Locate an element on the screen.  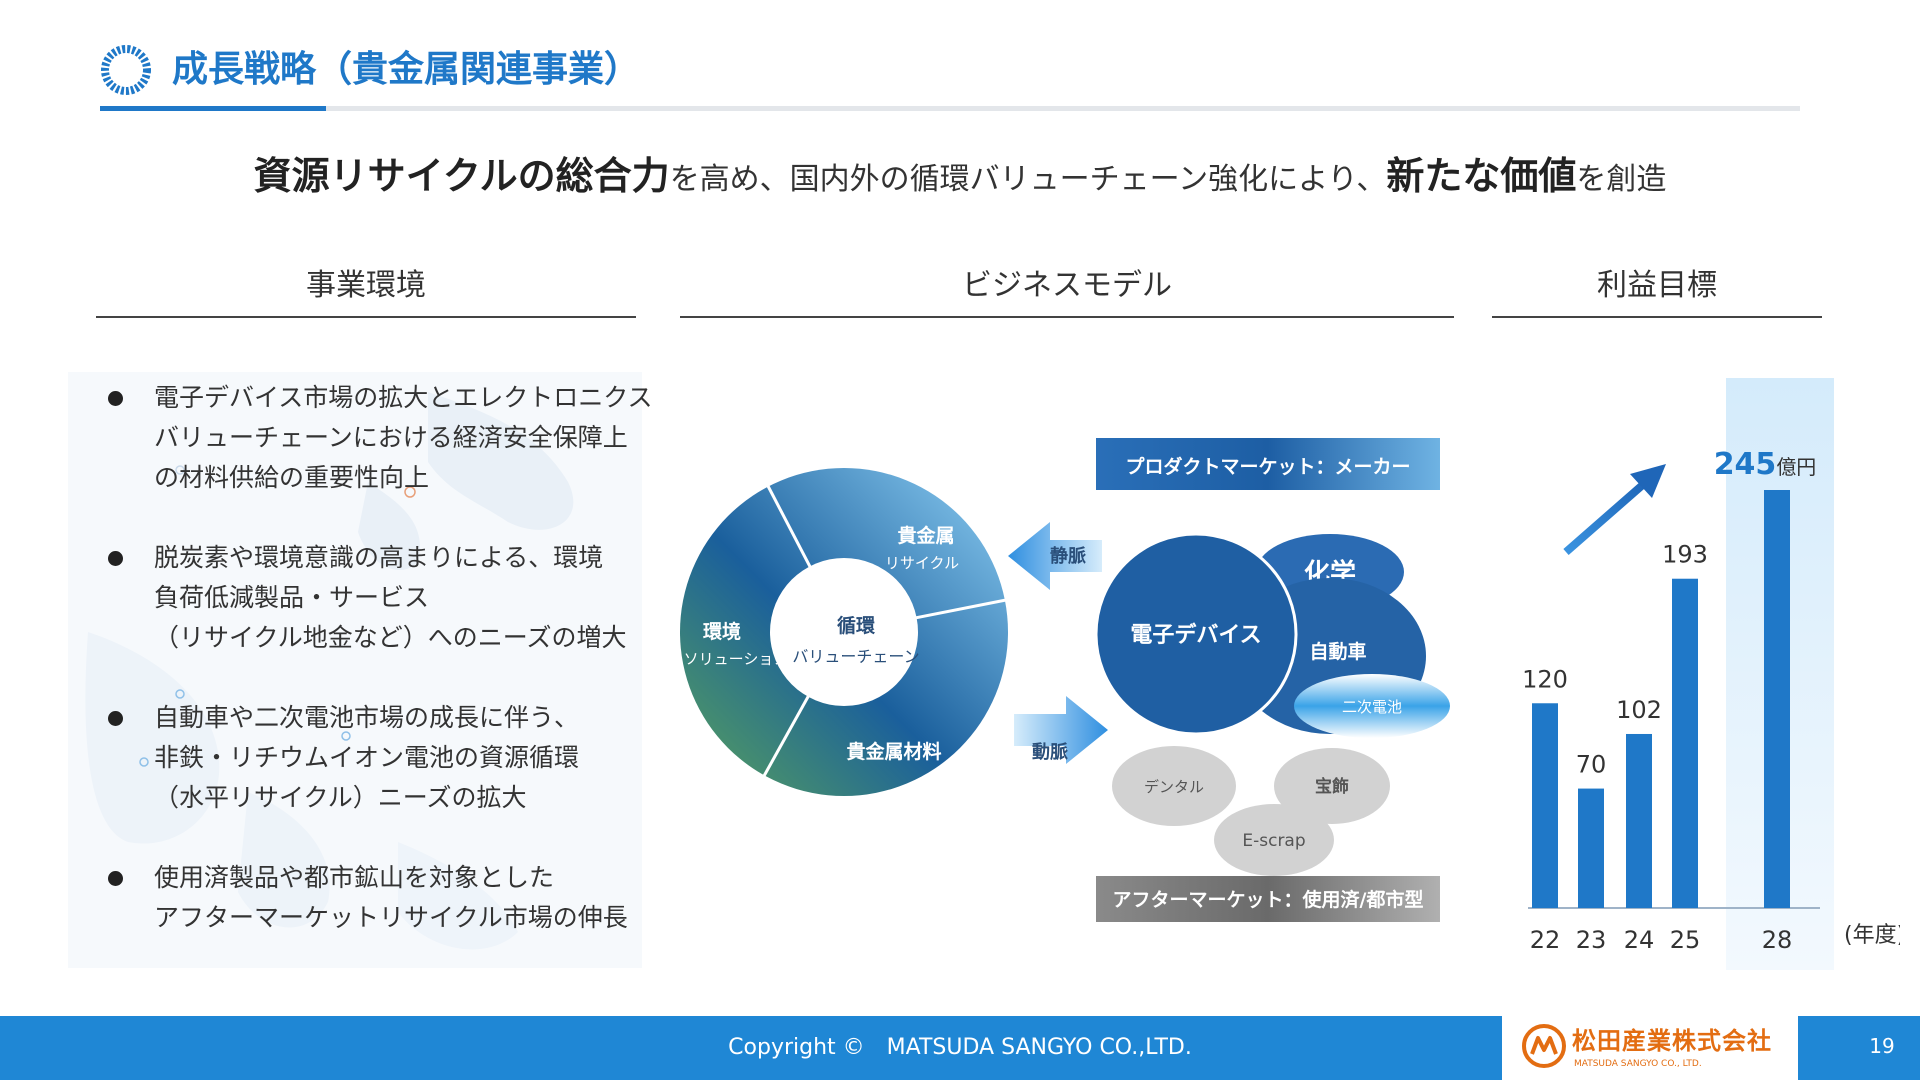
page-title: 成長戦略（貴金属関連事業） is located at coordinates (406, 69).